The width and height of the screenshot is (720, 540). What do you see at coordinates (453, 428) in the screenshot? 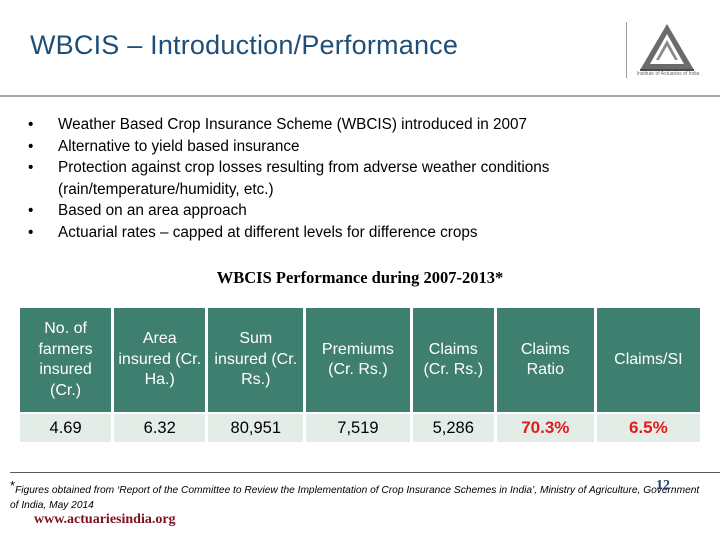
I see `cell-claims: 5,286` at bounding box center [453, 428].